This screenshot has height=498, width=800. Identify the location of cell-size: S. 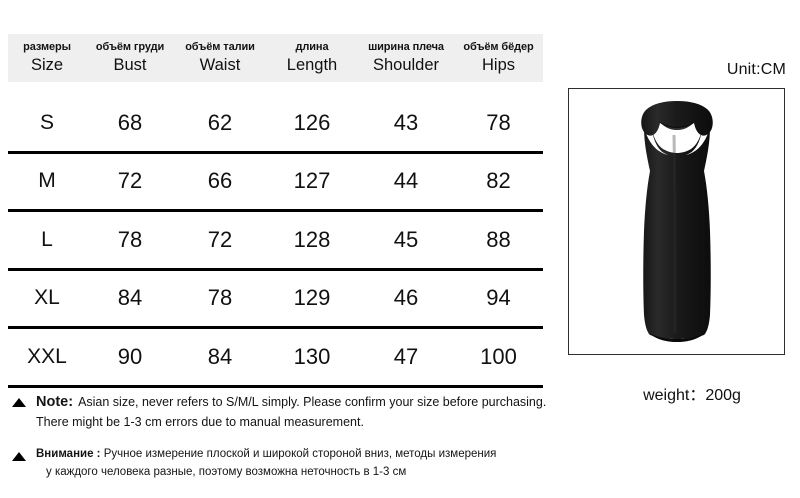
(46, 122).